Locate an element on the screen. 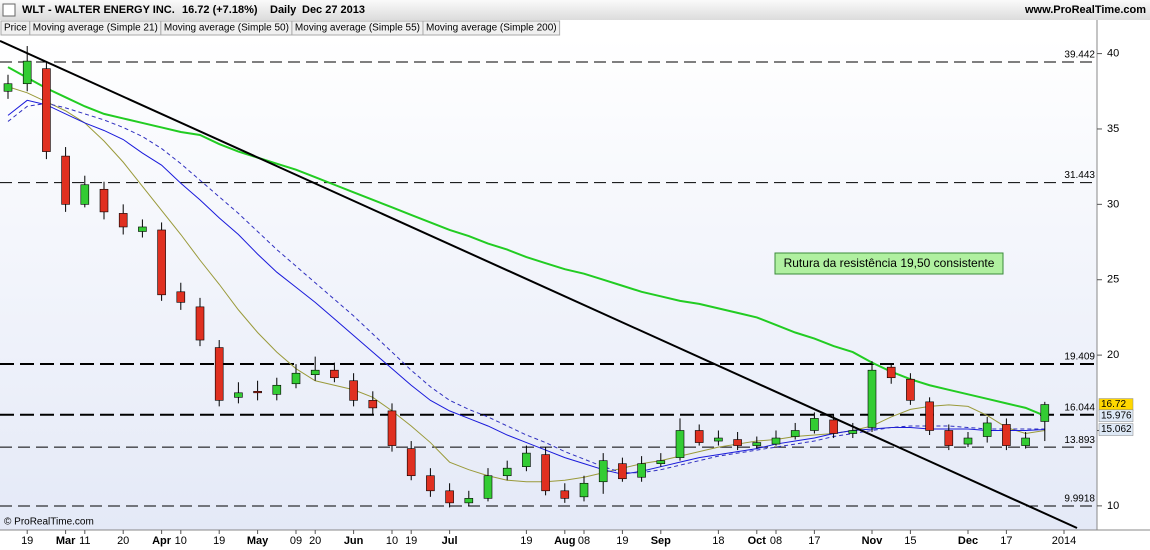 This screenshot has width=1150, height=550. title: WLT - WALTER ENERGY INC. is located at coordinates (98, 10).